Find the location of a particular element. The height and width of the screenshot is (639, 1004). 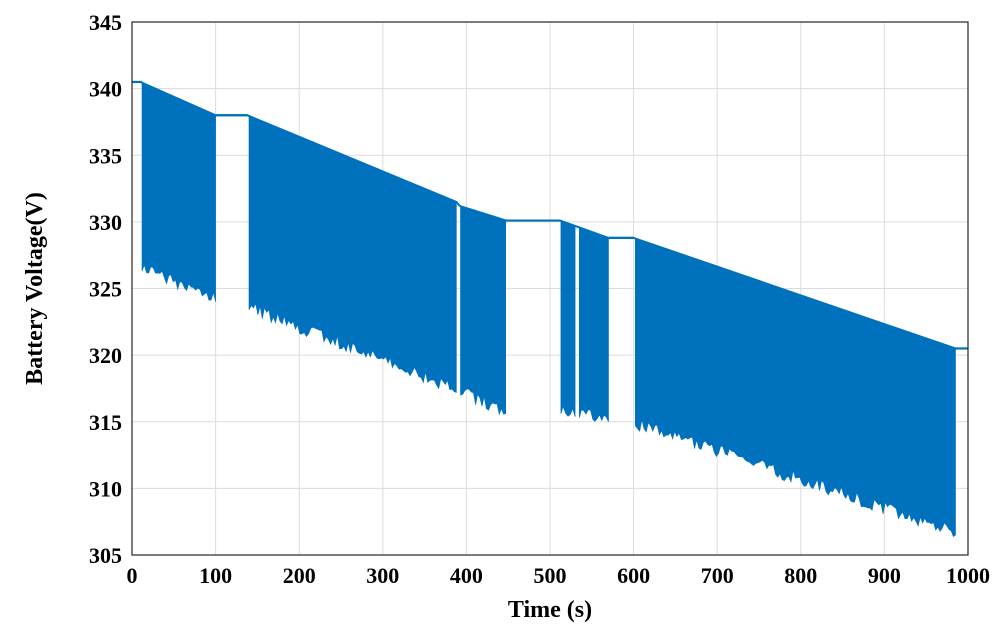

x-tick-label: 300 is located at coordinates (382, 575).